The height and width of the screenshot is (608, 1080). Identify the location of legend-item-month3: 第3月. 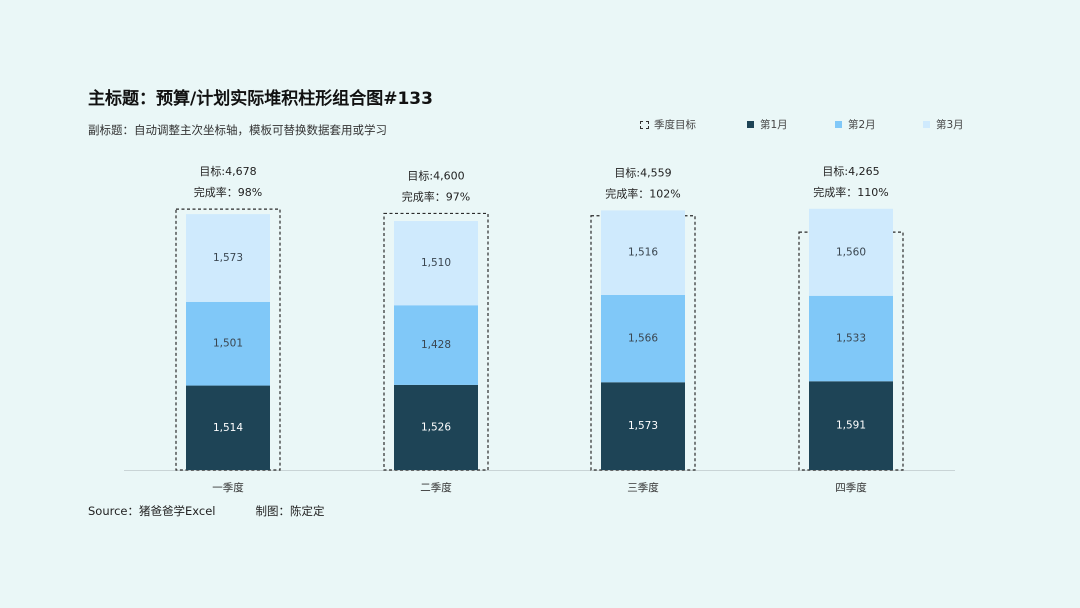
(943, 124).